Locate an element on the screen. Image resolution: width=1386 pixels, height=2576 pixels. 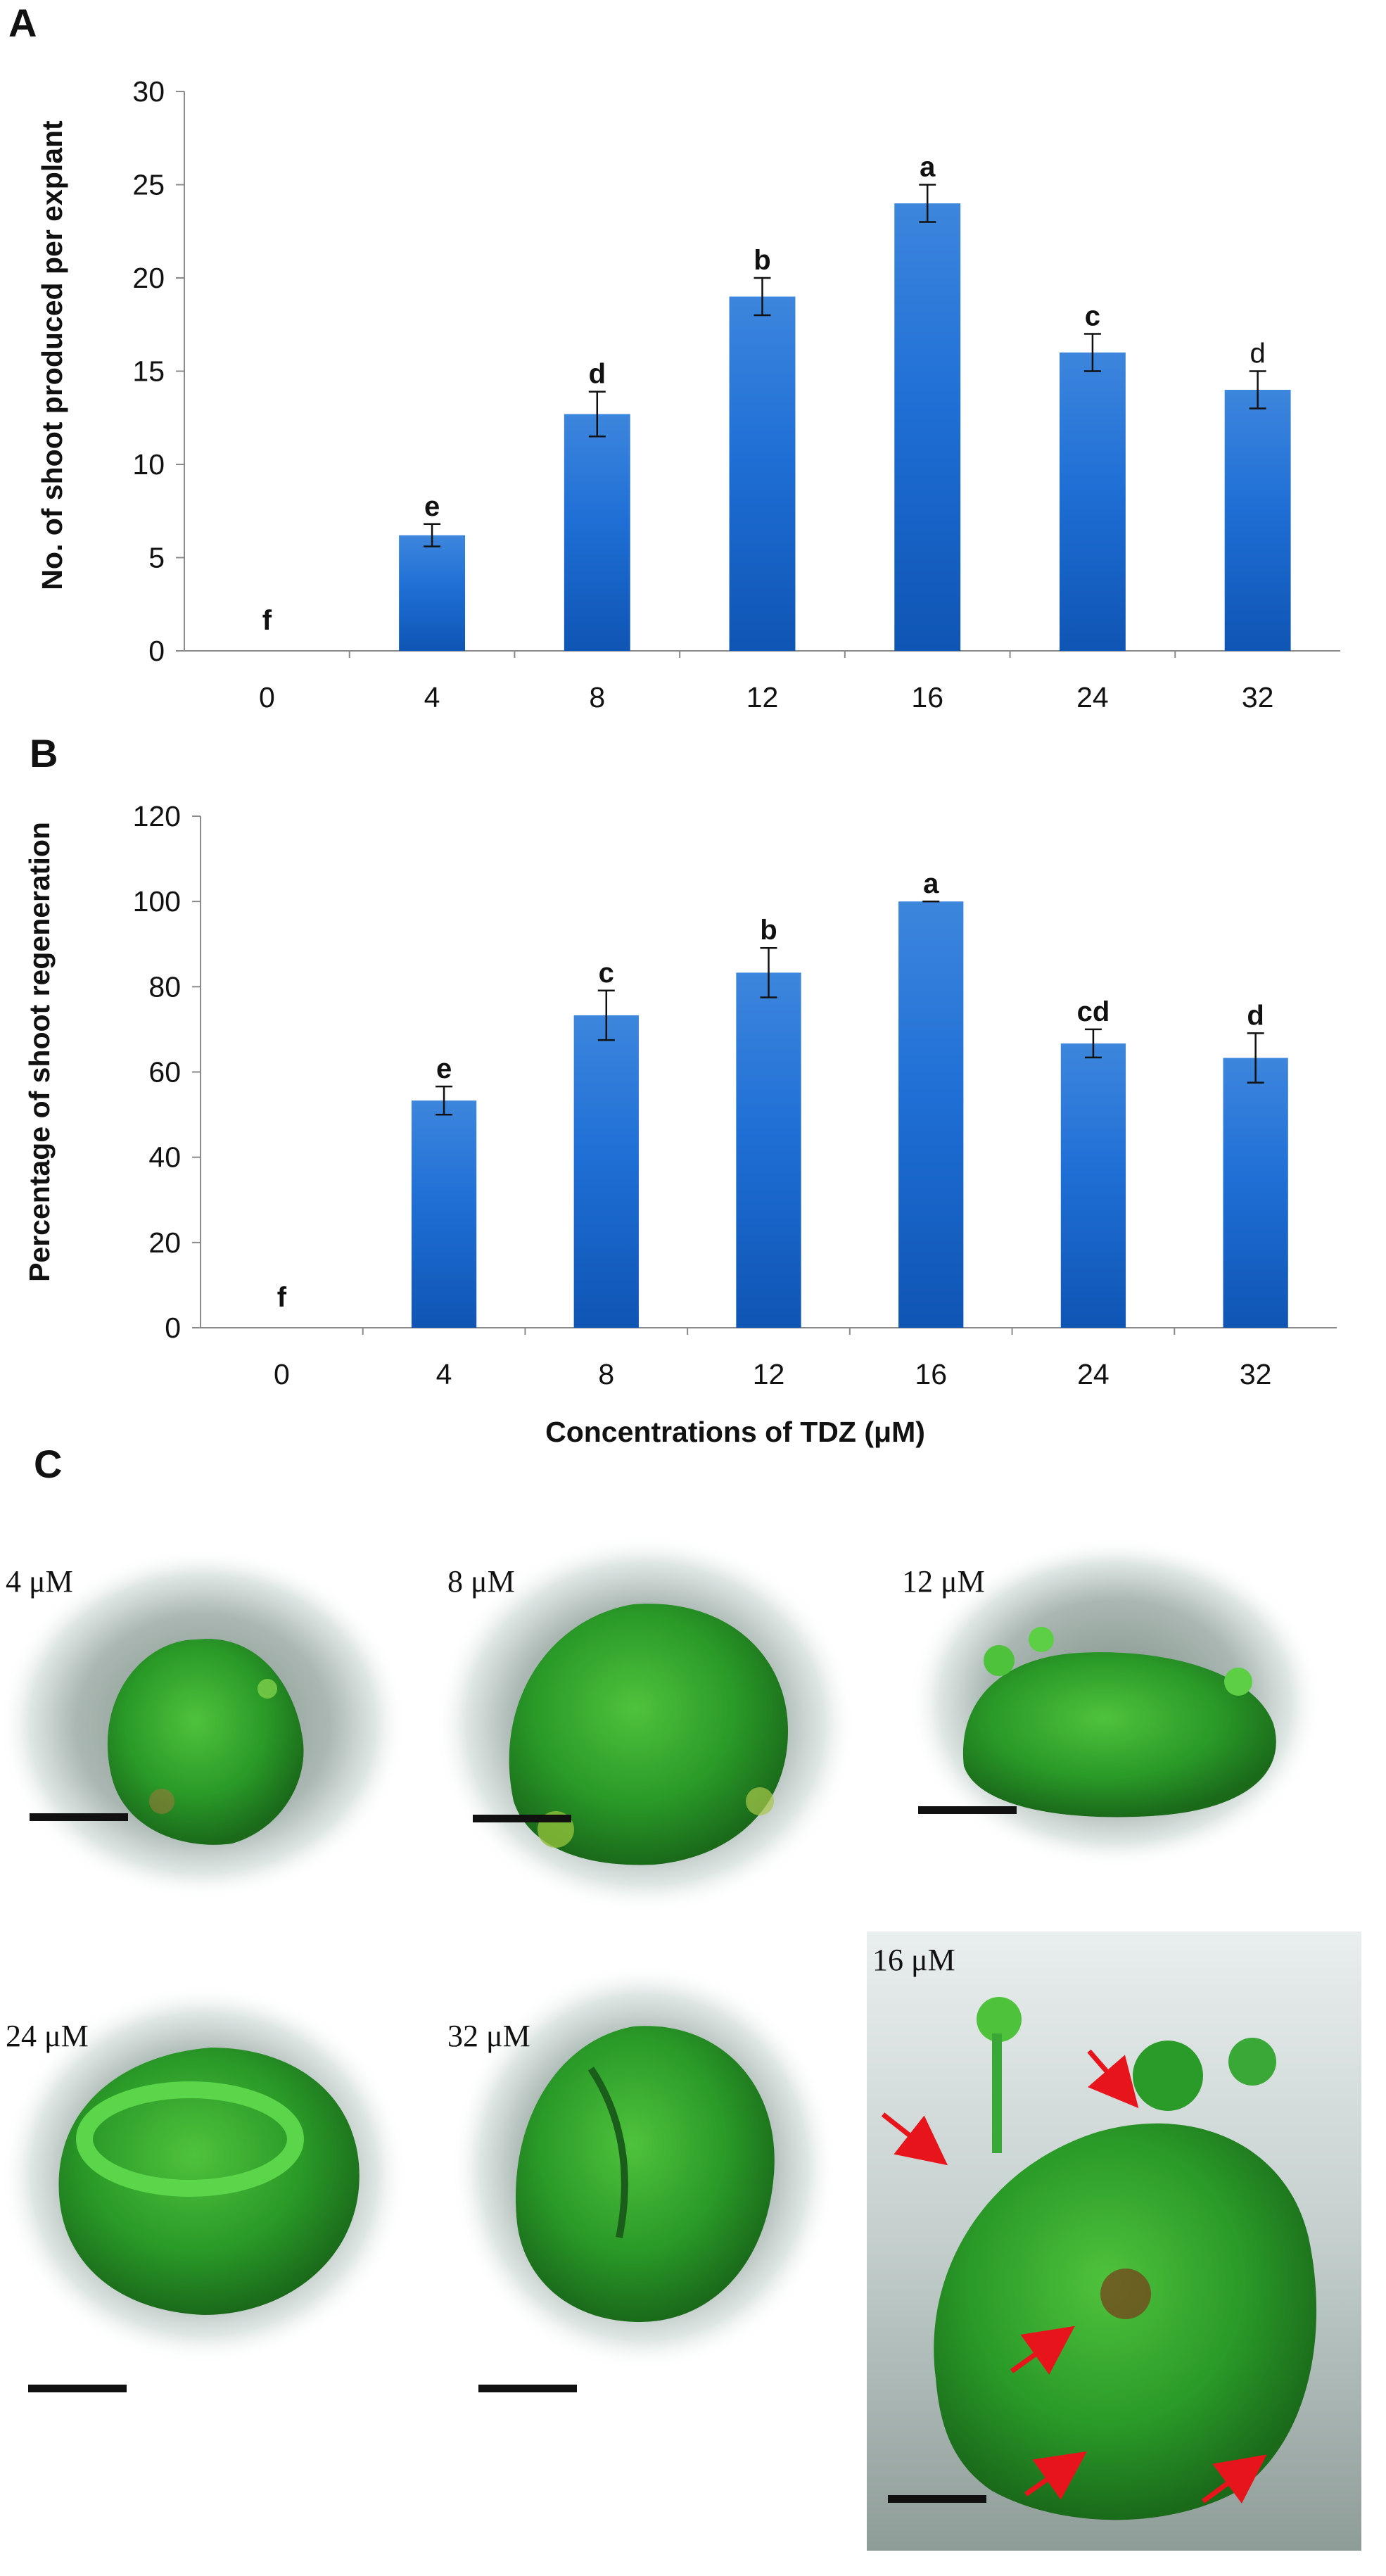
chart-a-ytick-label: 30 is located at coordinates (148, 92).